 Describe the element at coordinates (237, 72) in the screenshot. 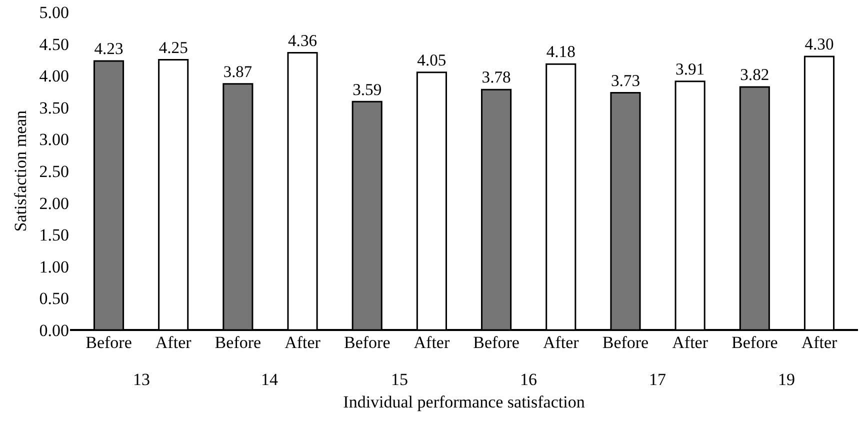

I see `data-label: 3.87` at that location.